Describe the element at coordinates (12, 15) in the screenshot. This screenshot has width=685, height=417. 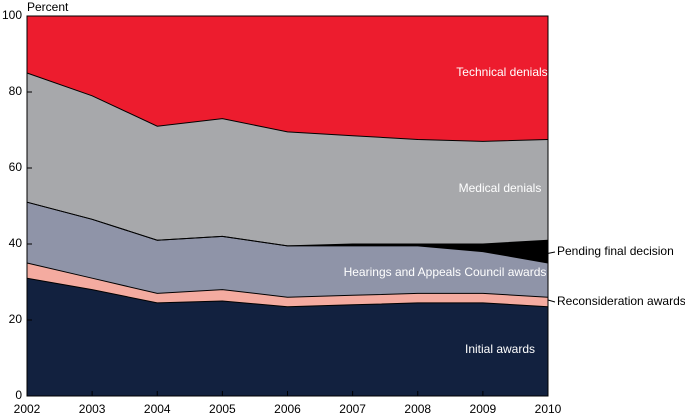
I see `y-tick-label: 100` at that location.